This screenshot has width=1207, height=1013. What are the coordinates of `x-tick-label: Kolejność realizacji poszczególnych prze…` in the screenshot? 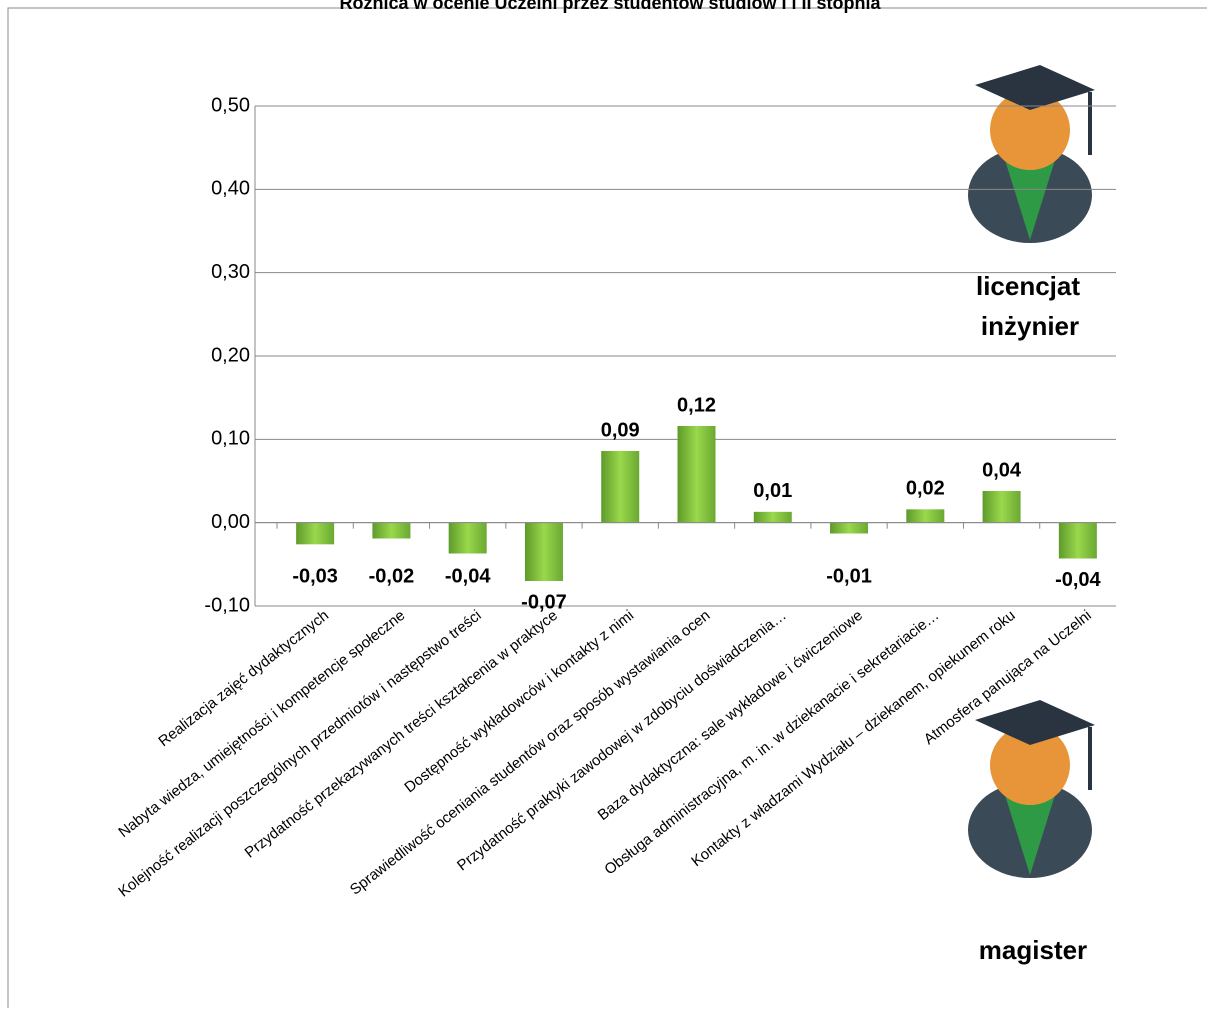 It's located at (299, 754).